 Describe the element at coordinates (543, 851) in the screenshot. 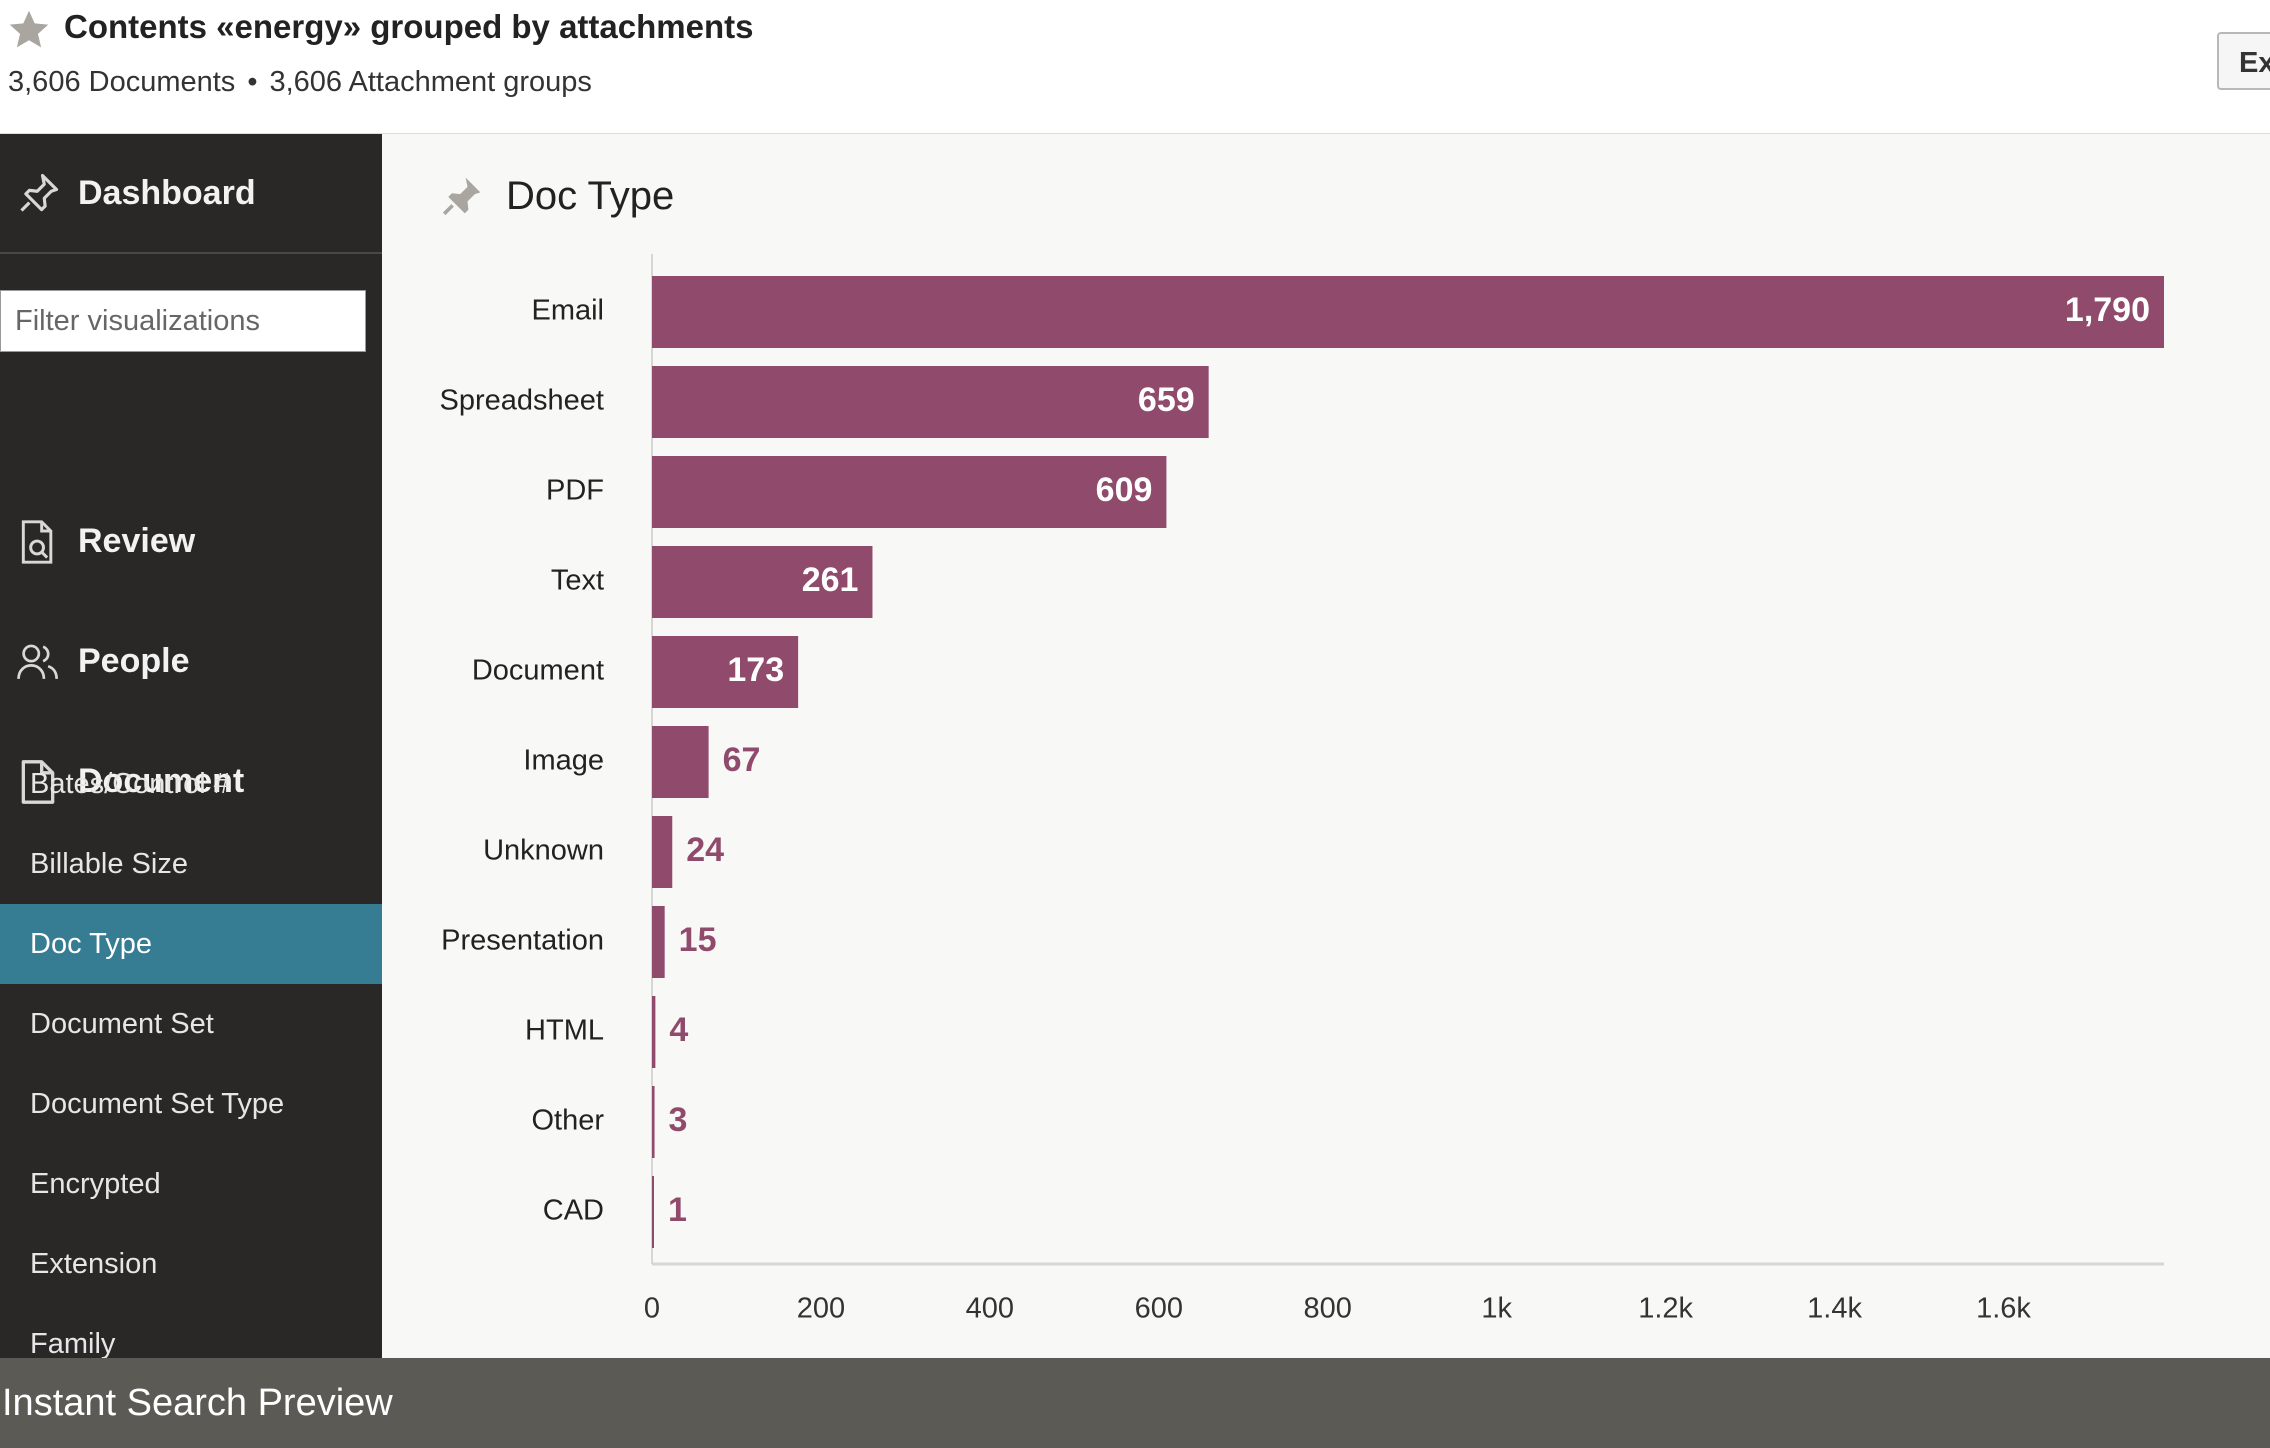

I see `category-label-unknown: Unknown` at that location.